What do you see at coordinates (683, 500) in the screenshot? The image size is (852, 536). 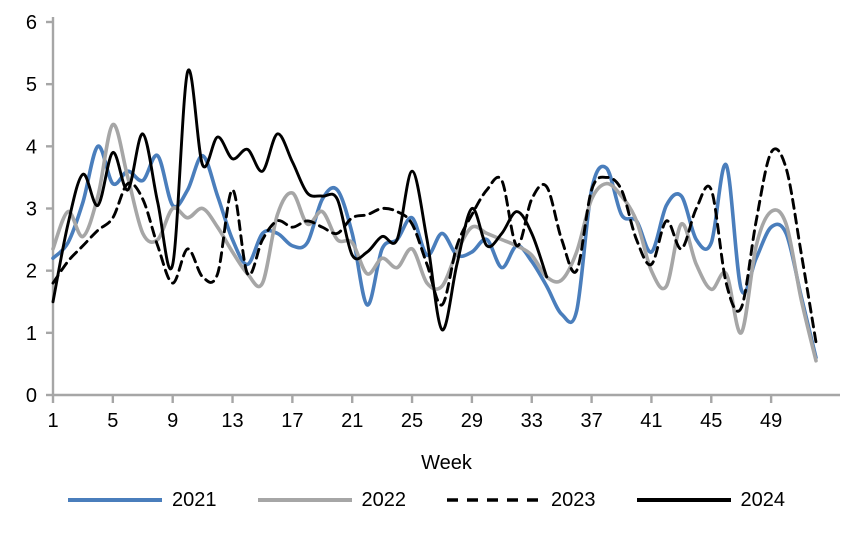 I see `legend-swatch-2024` at bounding box center [683, 500].